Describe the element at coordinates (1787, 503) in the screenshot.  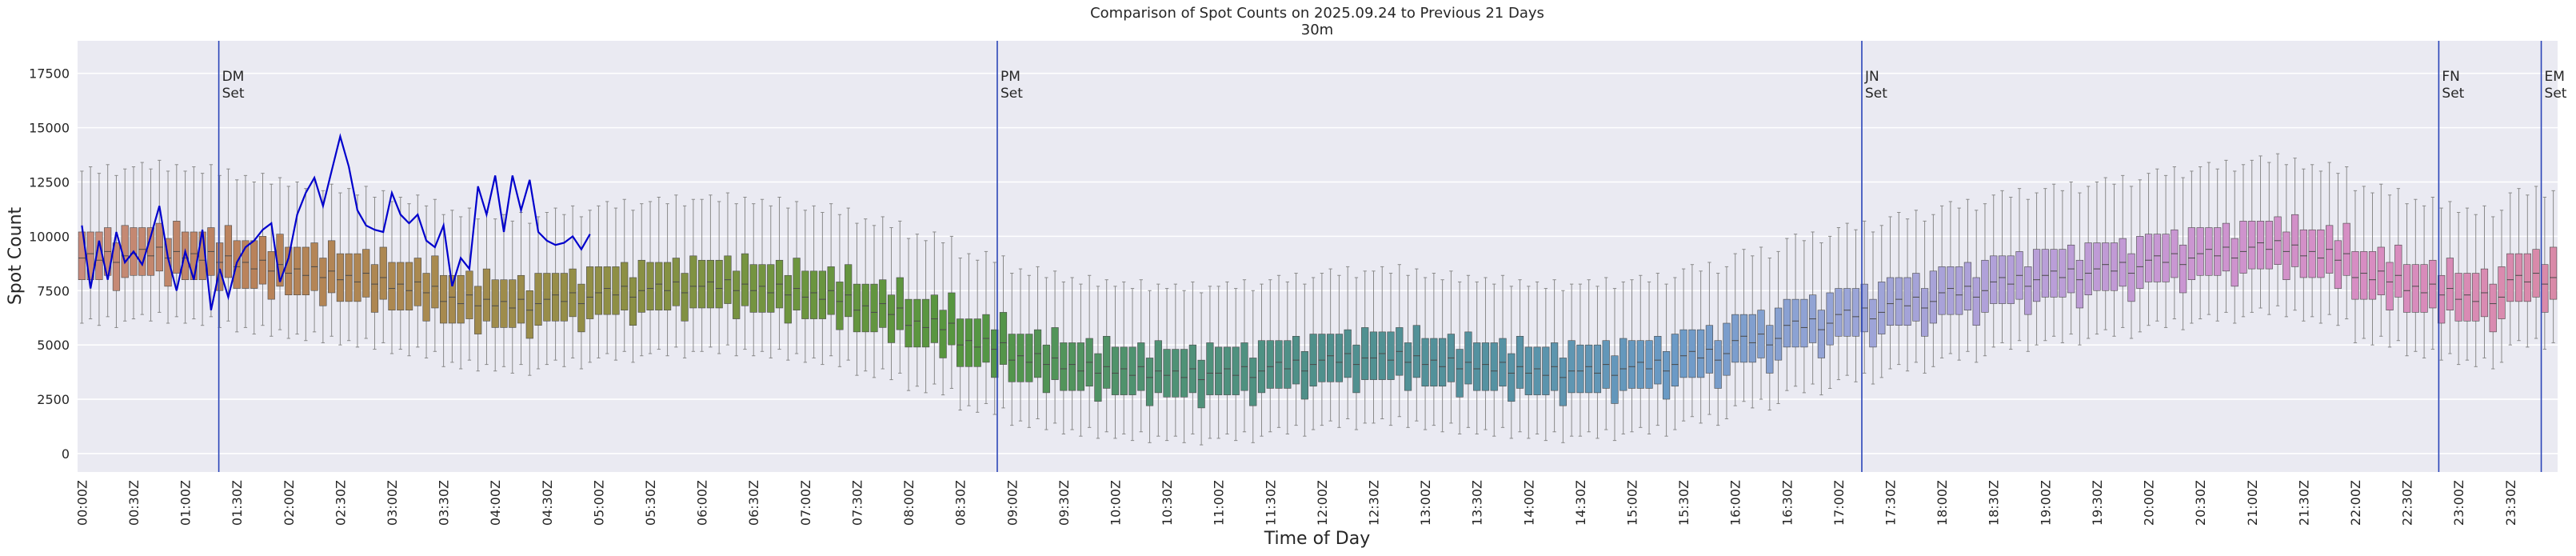
I see `x-tick-label: 16:30Z` at that location.